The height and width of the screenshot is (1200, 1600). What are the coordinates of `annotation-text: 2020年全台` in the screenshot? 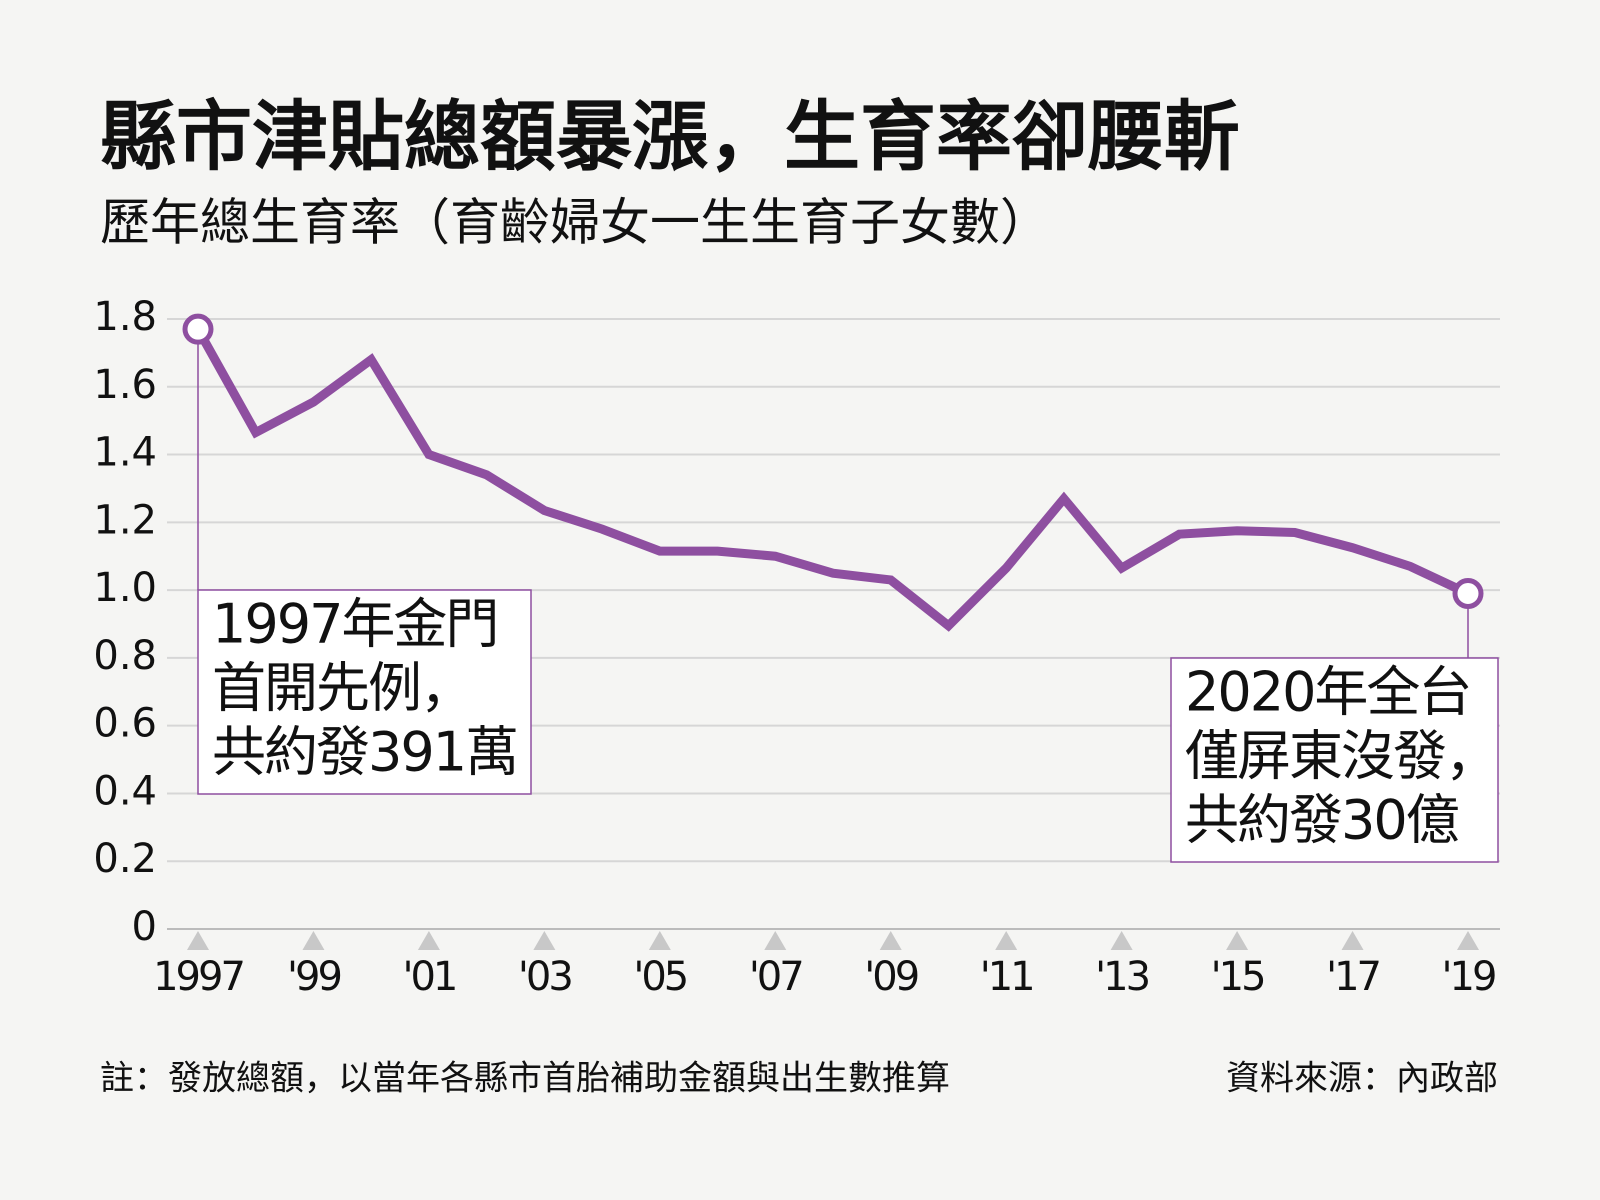 It's located at (1327, 692).